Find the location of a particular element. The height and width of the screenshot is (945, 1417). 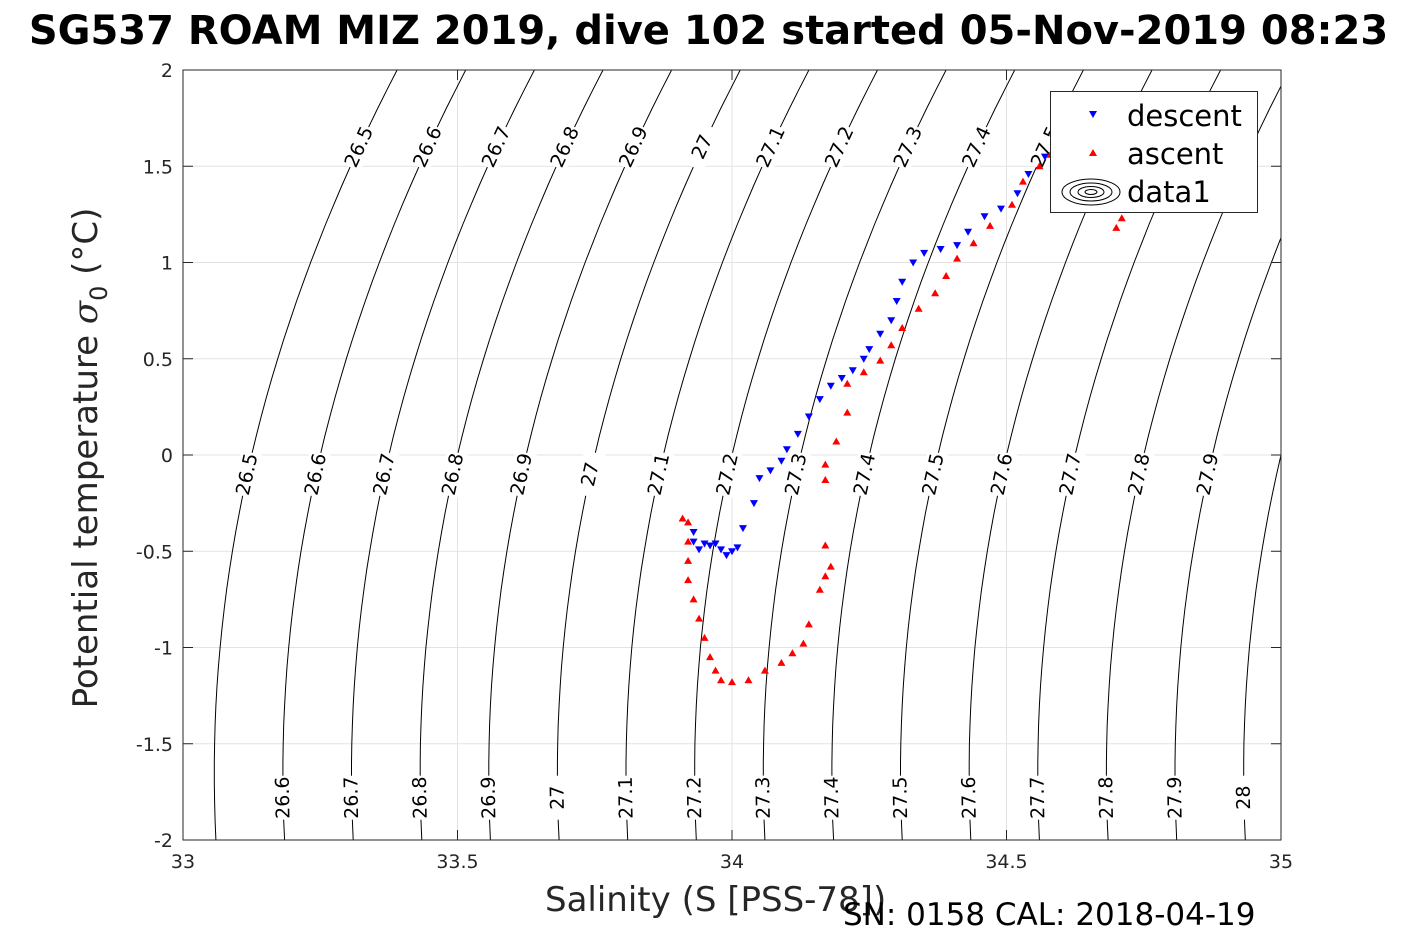

contour-label: 27.2 is located at coordinates (694, 797).